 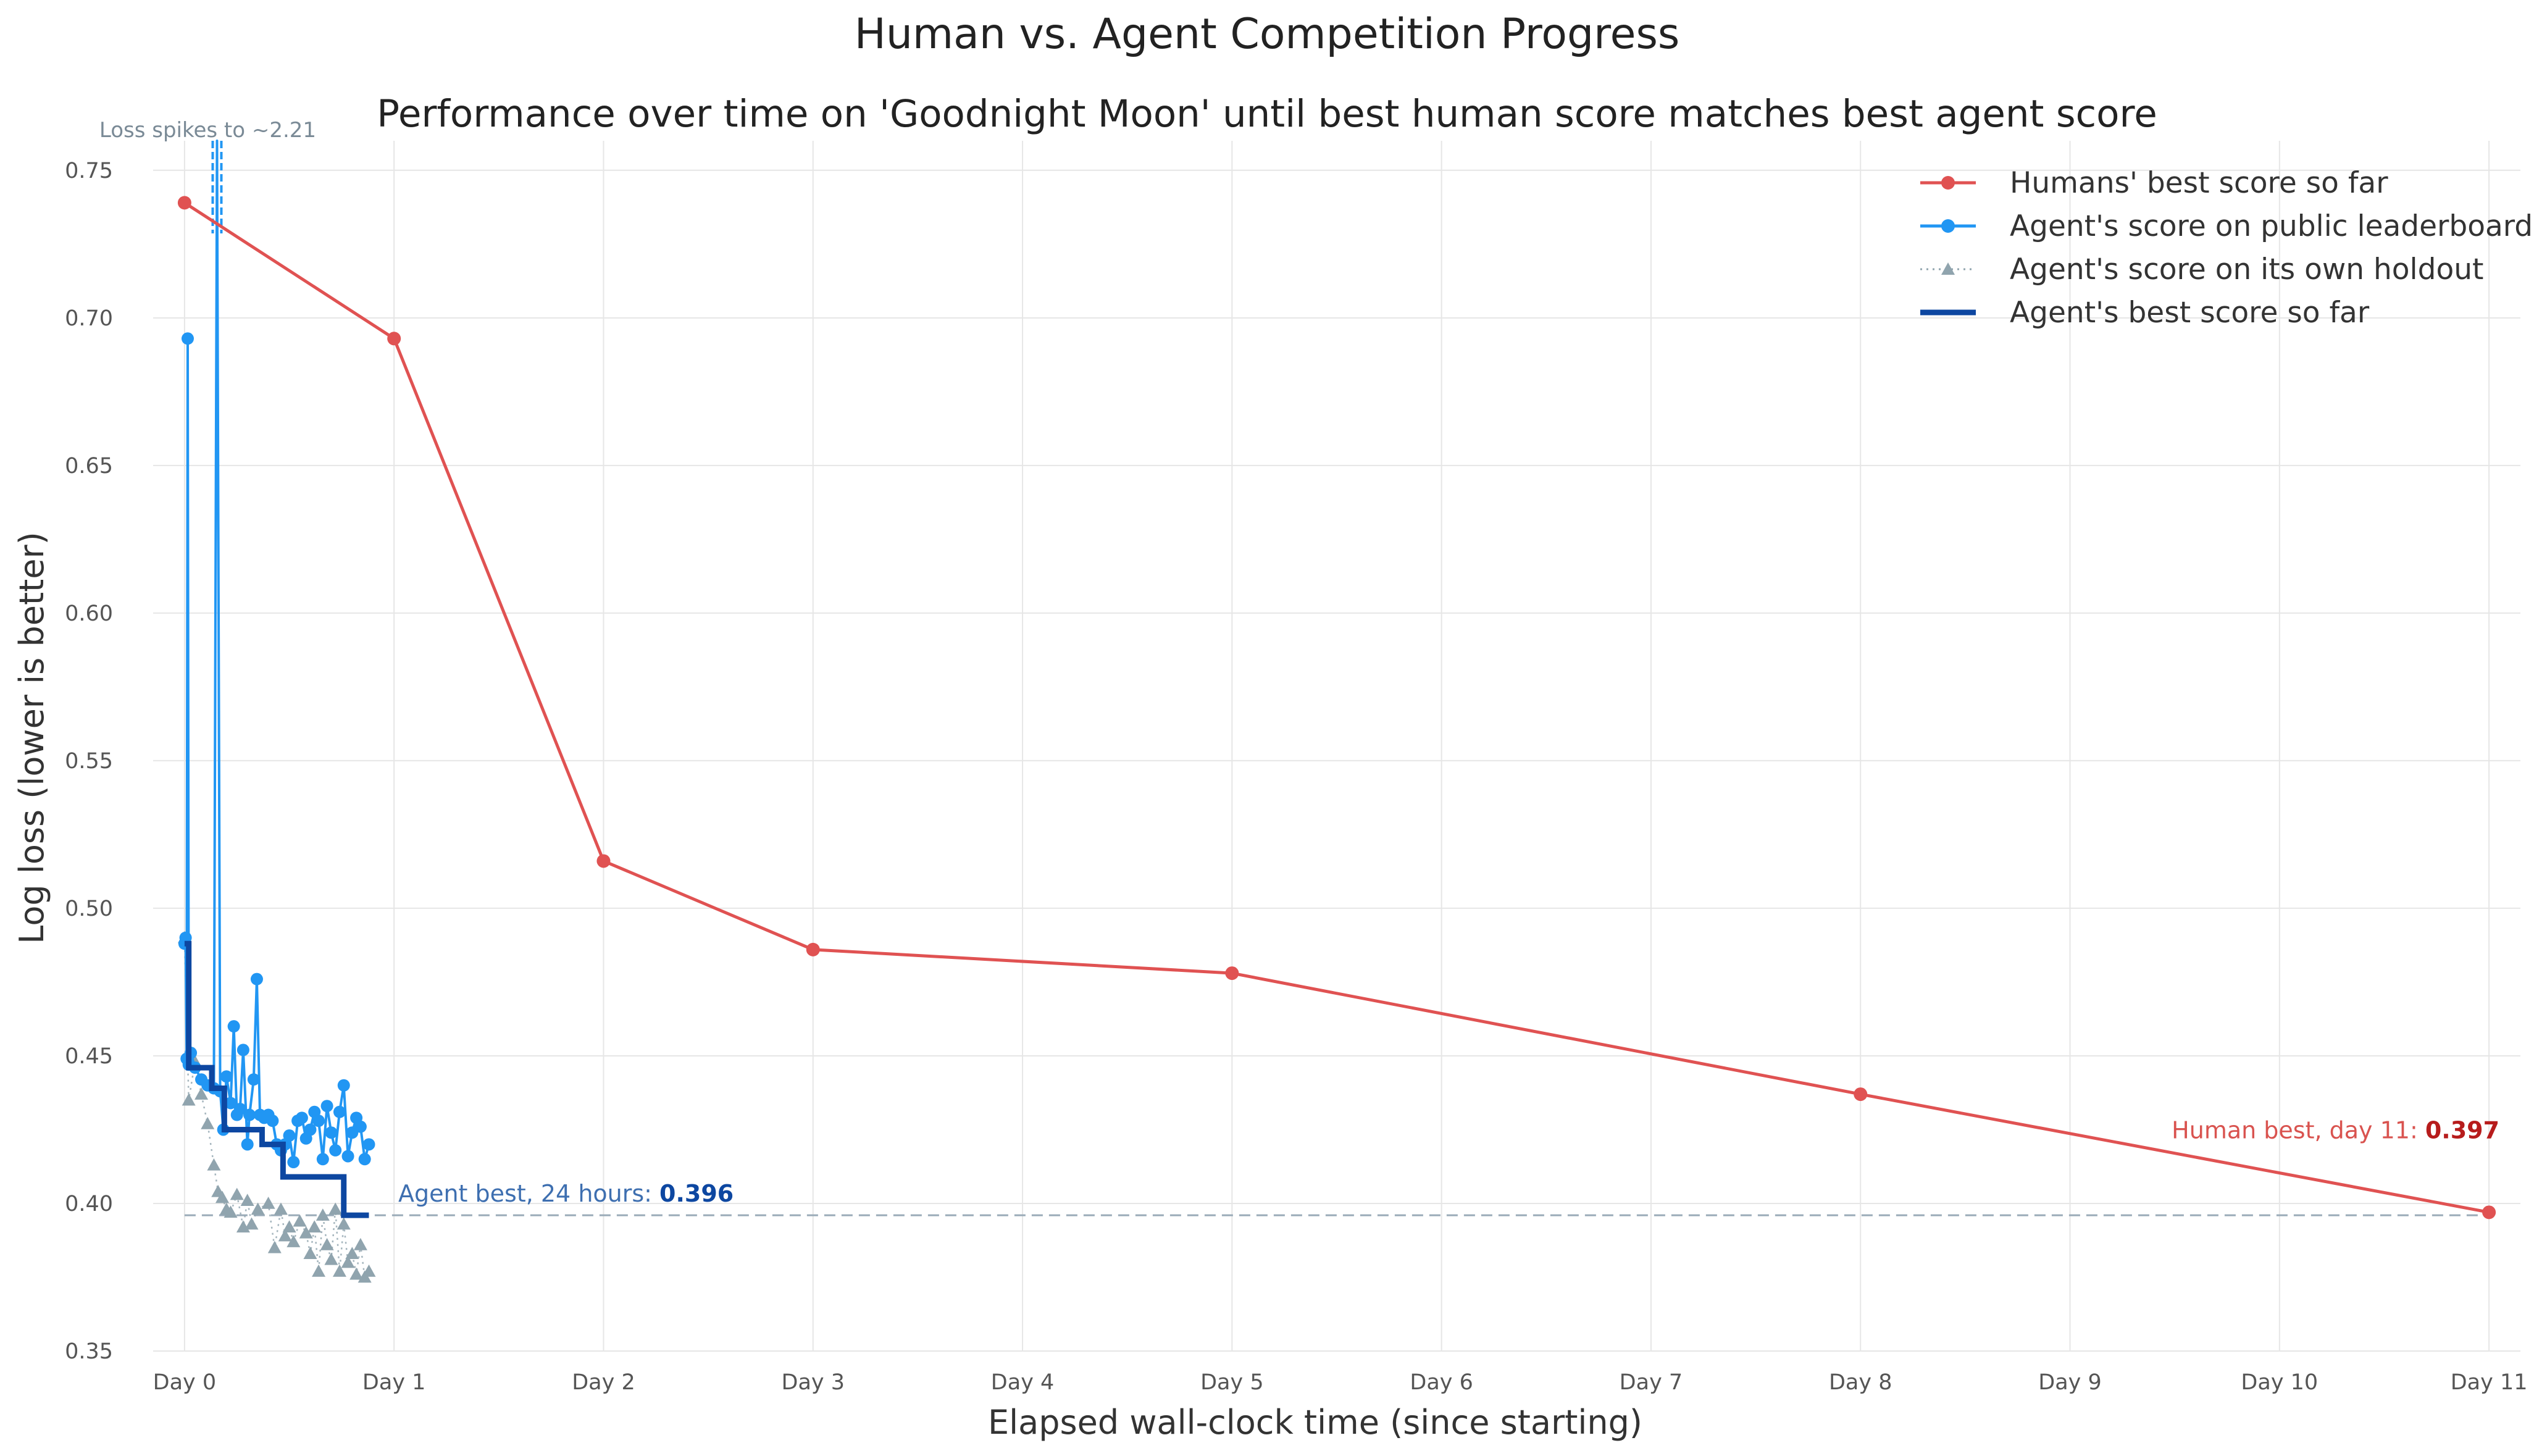 I want to click on human-best-label: Human best, day 11:, so click(x=2298, y=1130).